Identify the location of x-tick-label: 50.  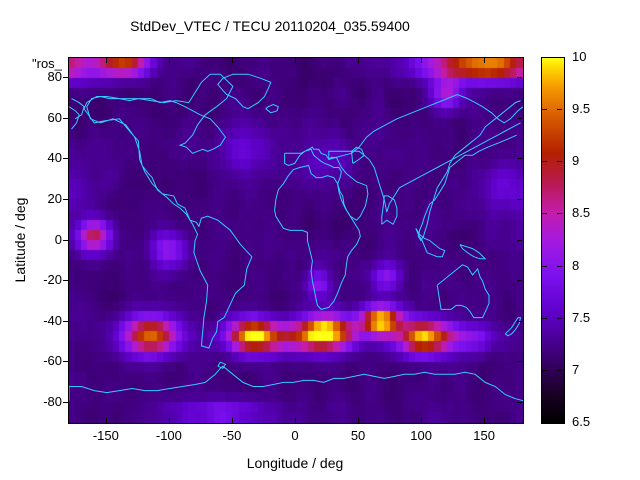
(358, 435).